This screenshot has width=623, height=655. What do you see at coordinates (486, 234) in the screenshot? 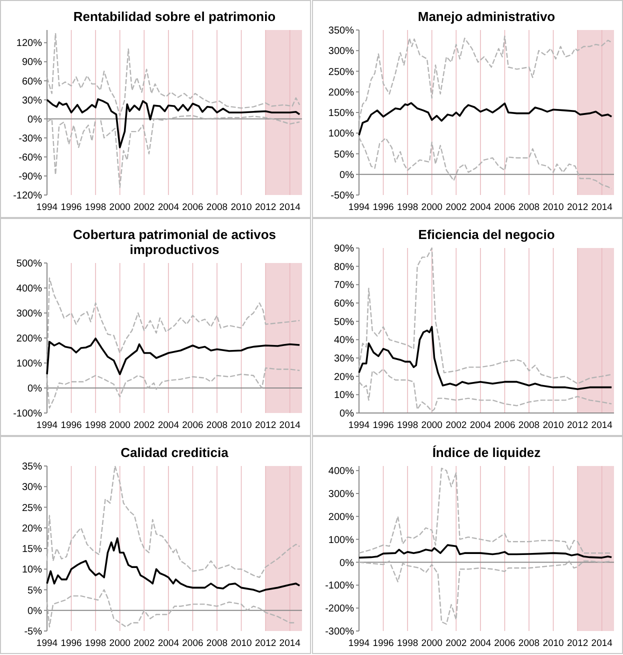
I see `chart-title: Eficiencia del negocio` at bounding box center [486, 234].